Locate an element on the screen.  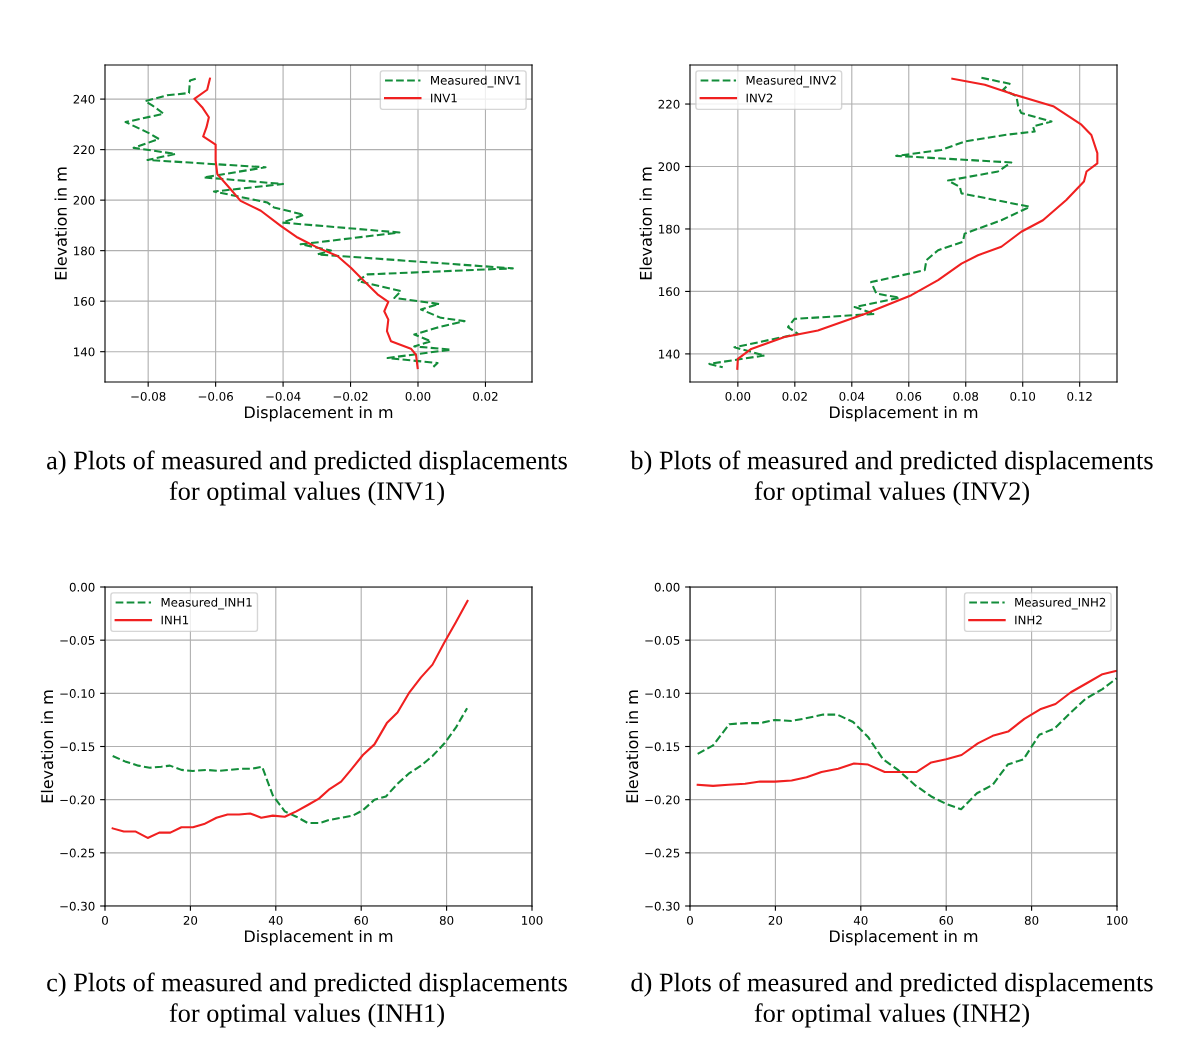
x-tick-label: 0.08 is located at coordinates (966, 396).